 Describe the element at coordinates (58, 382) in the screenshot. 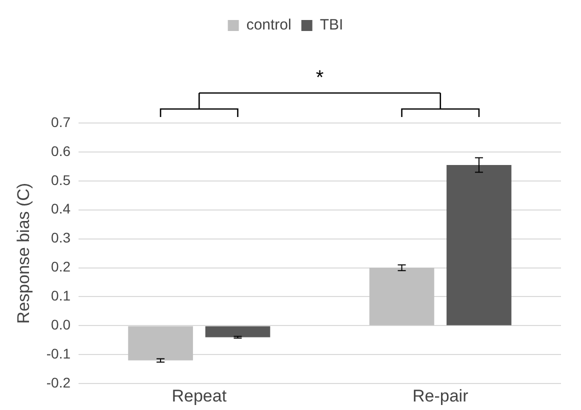

I see `y-tick-label: -0.2` at that location.